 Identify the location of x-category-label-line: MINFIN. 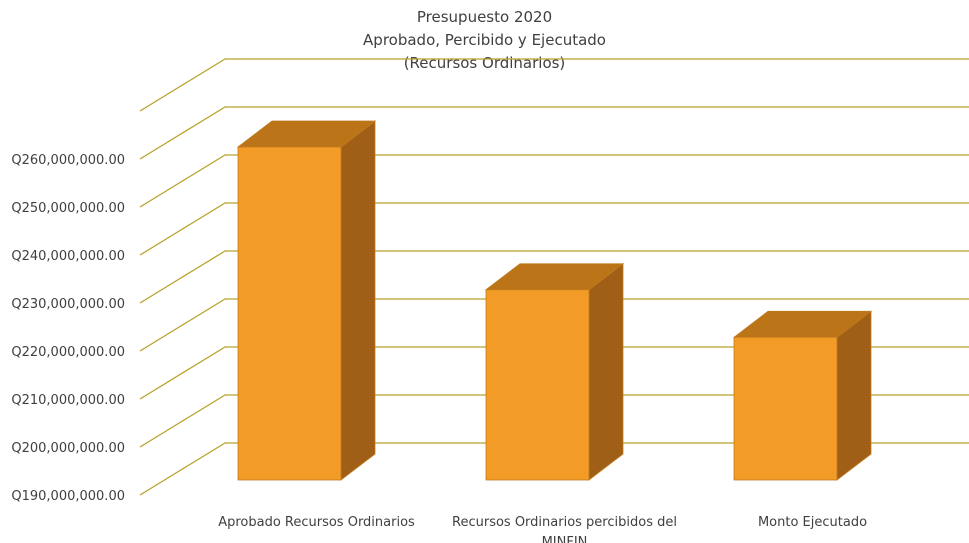
(565, 539).